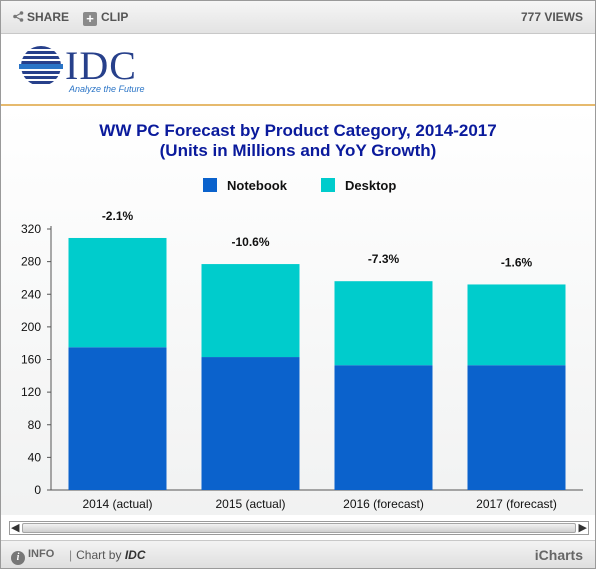  I want to click on legend-swatch-desktop, so click(328, 185).